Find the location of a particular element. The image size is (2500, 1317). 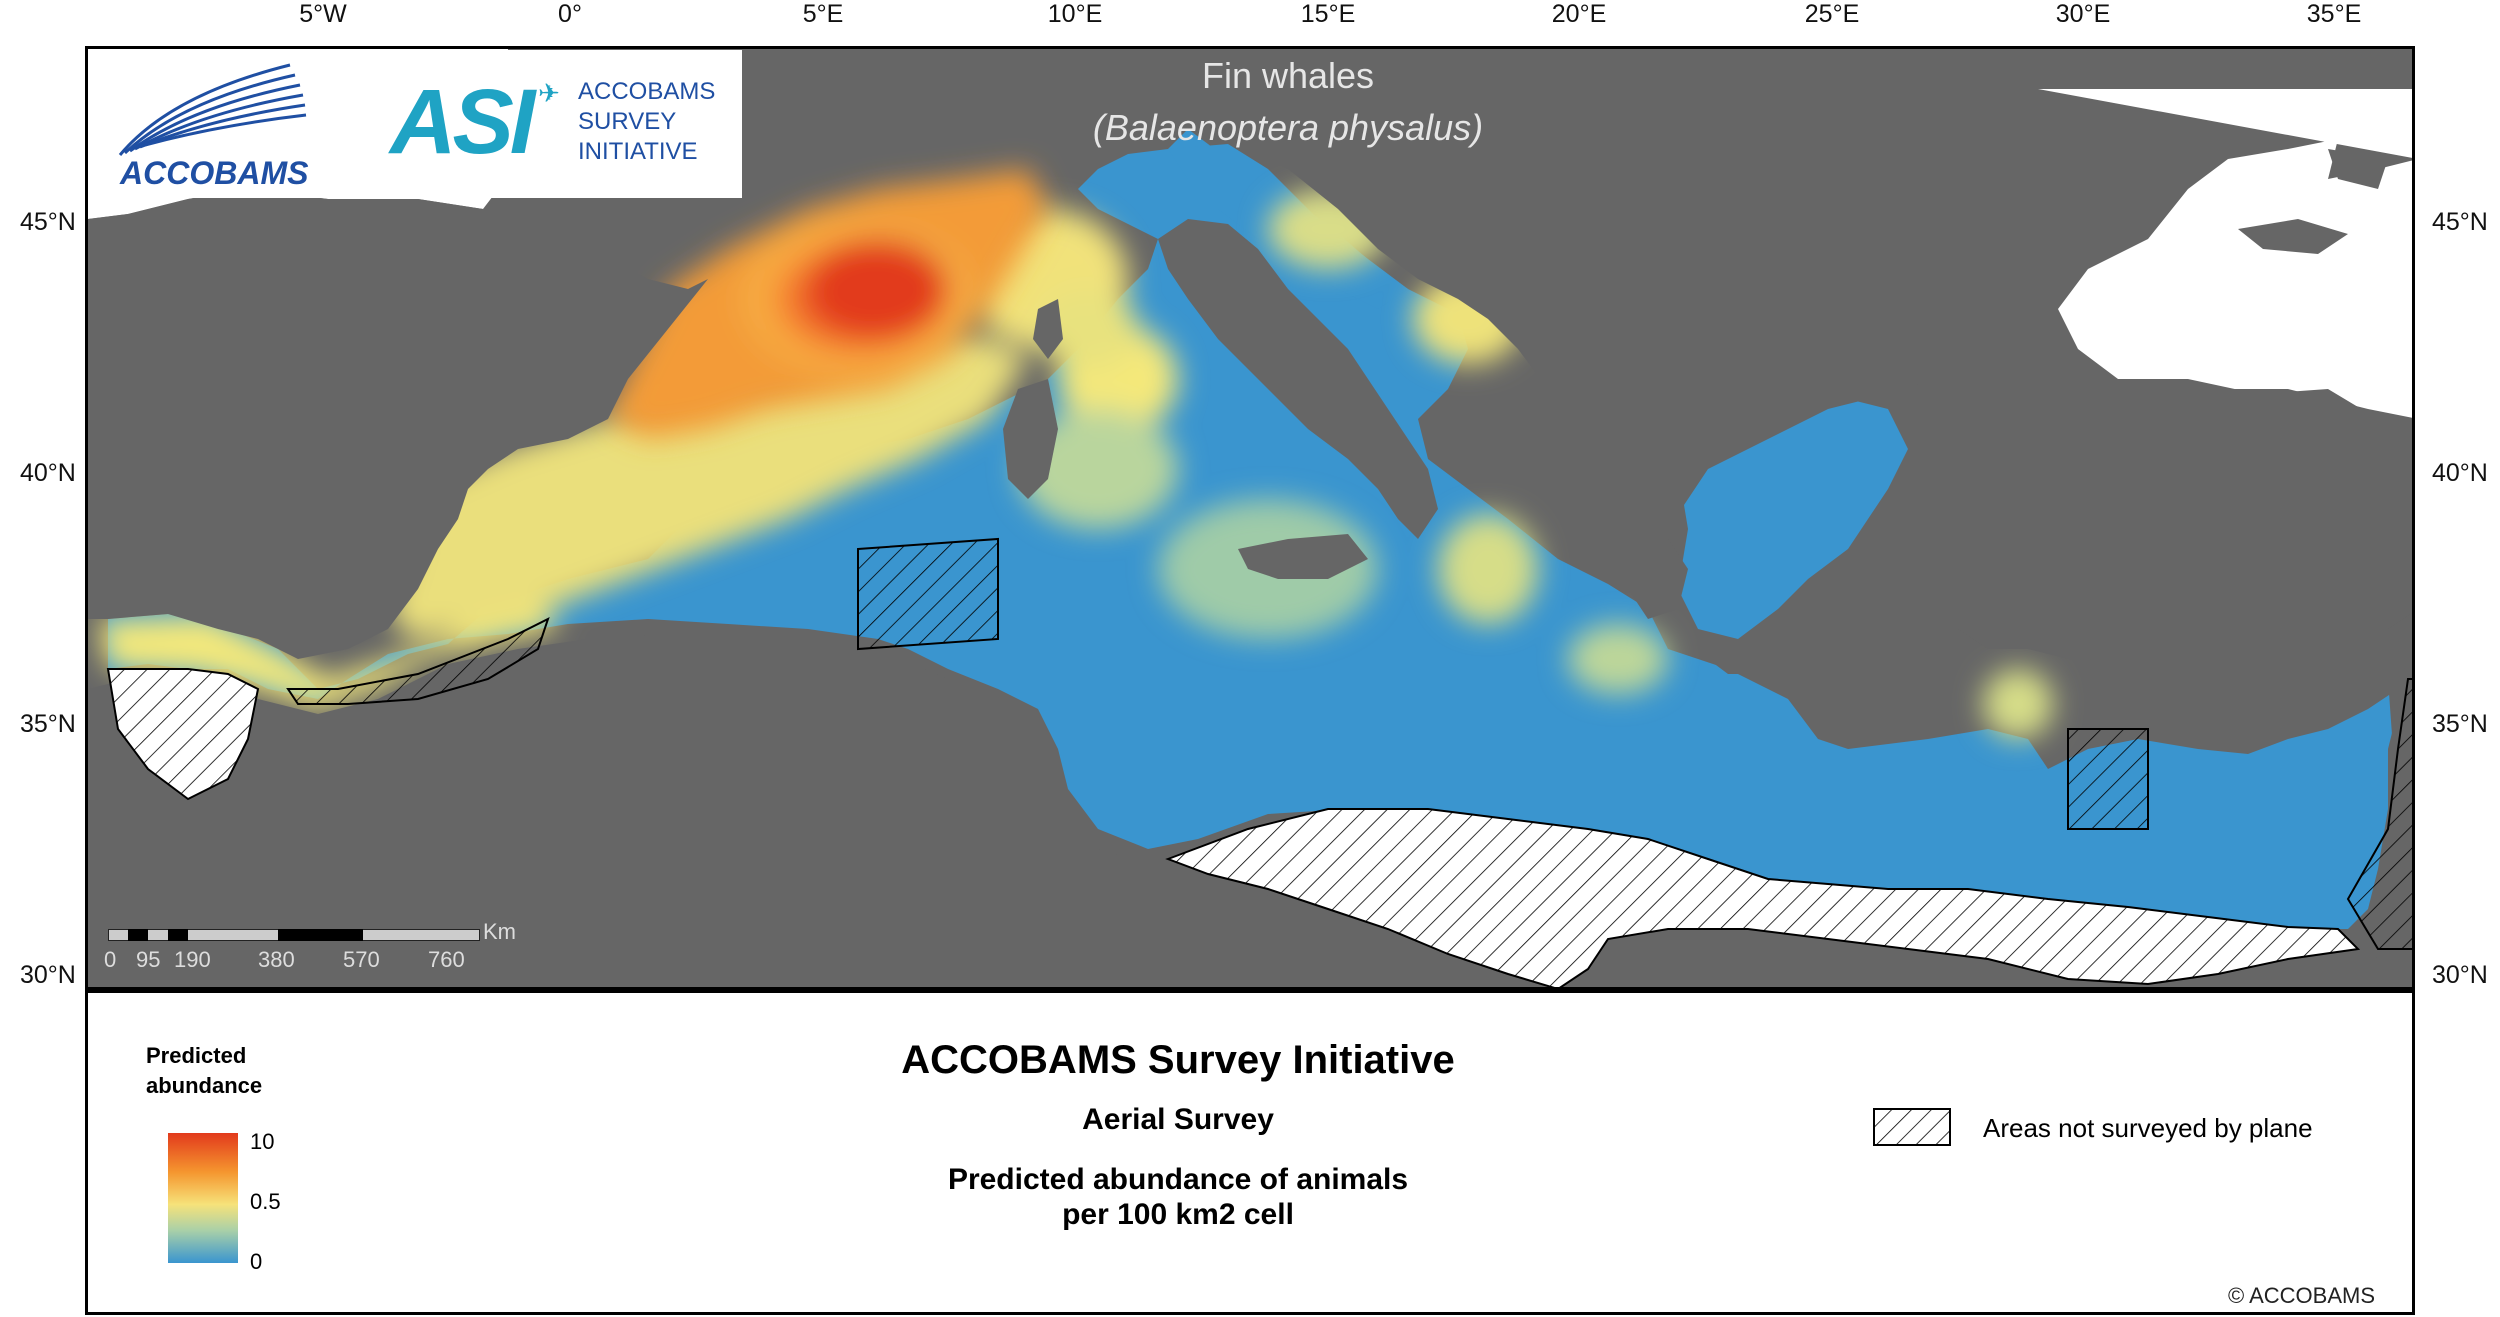

tyrrhenian-north-warm-zone is located at coordinates (1088, 329).